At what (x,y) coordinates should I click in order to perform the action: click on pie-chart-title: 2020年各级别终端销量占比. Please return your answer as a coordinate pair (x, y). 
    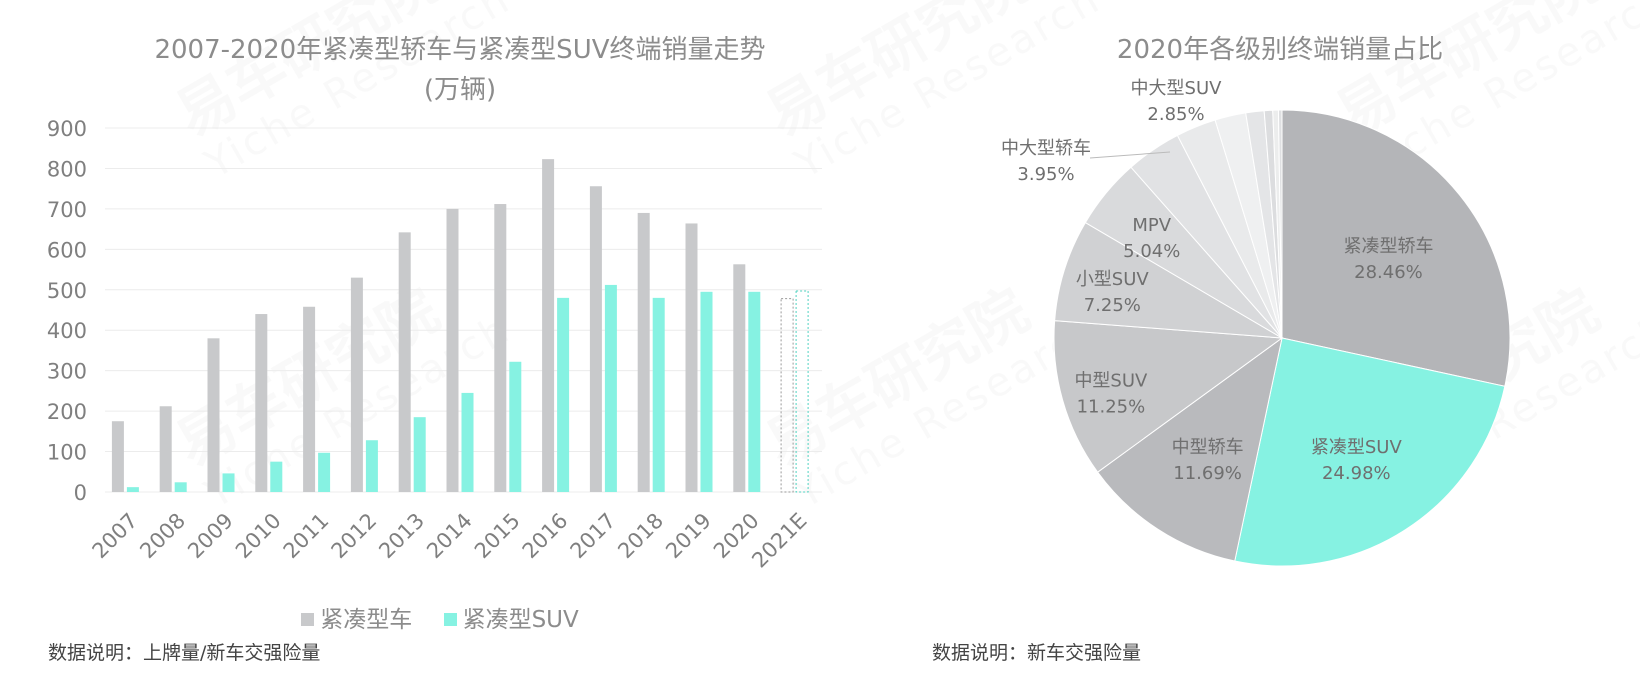
    Looking at the image, I should click on (1280, 50).